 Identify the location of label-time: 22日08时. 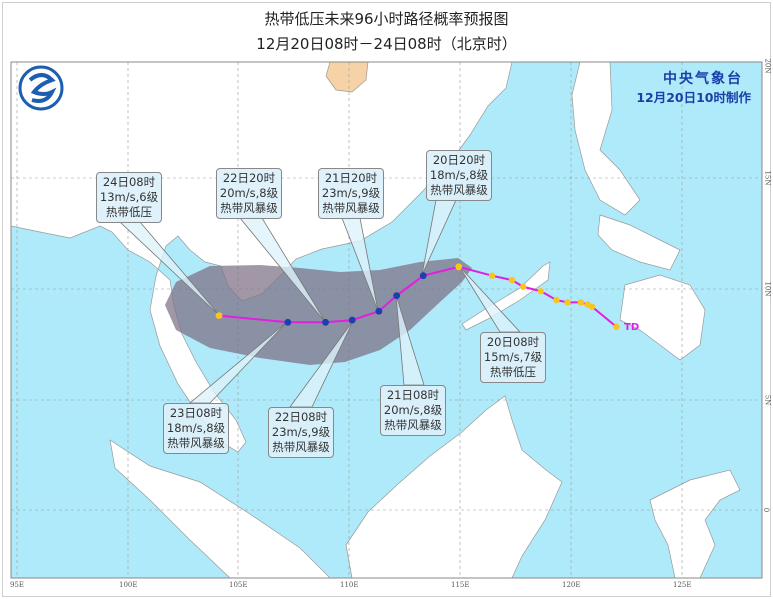
(301, 417).